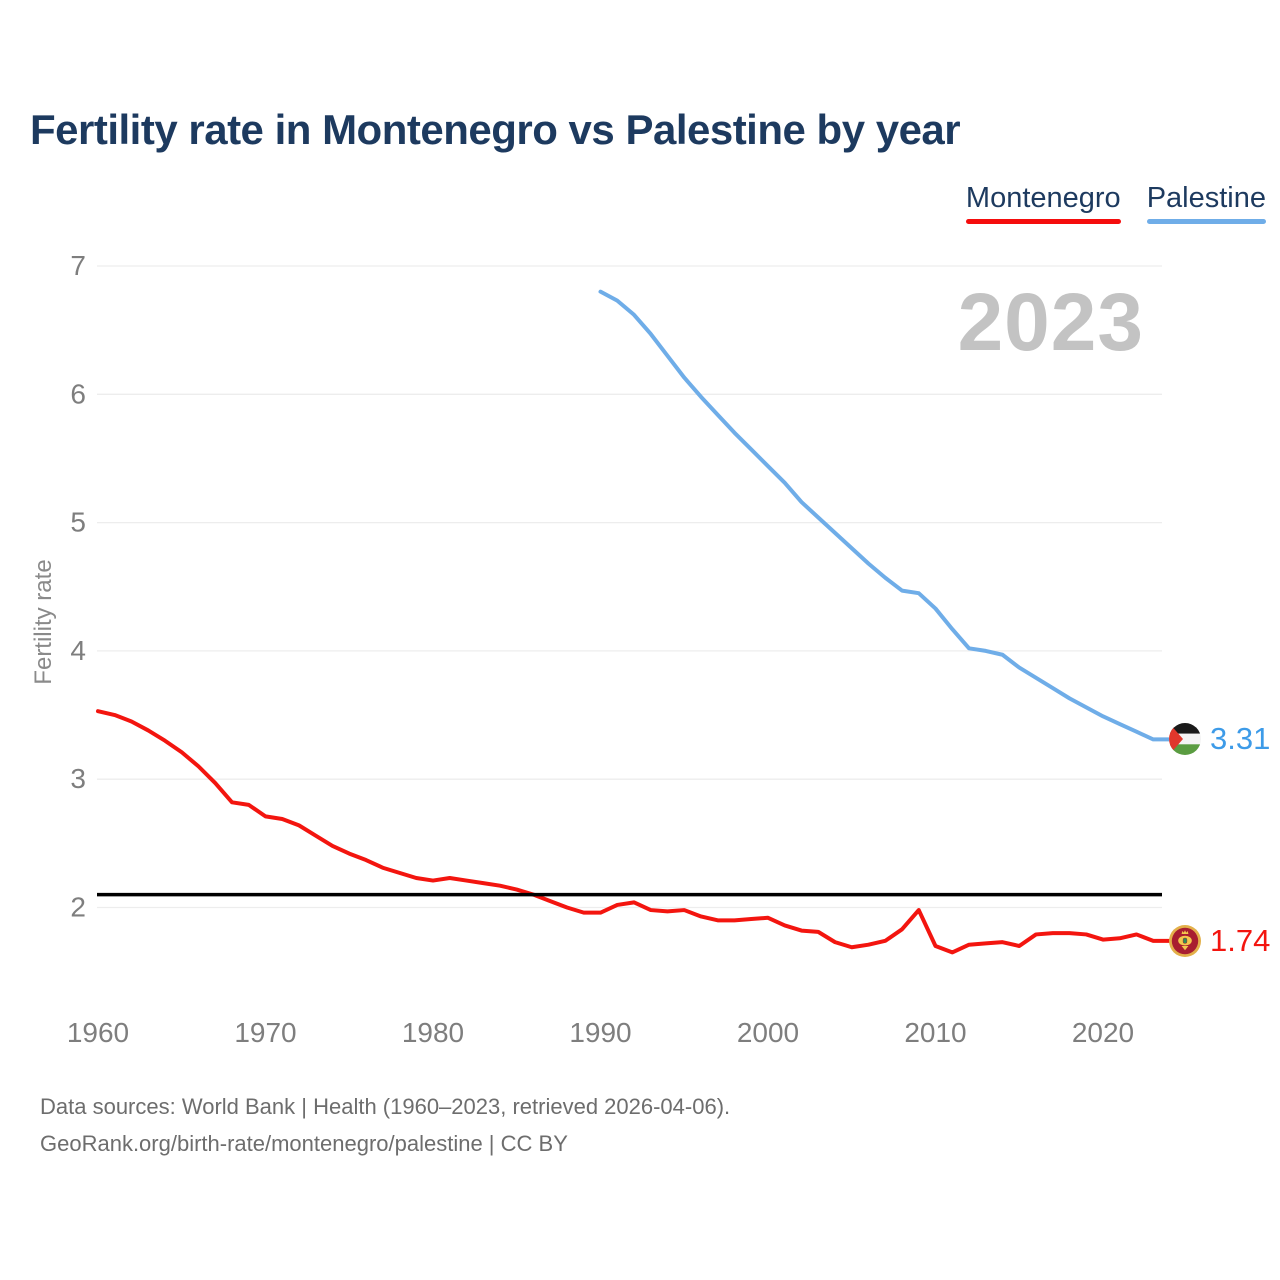 This screenshot has width=1280, height=1280. Describe the element at coordinates (768, 1032) in the screenshot. I see `x-tick-label: 2000` at that location.